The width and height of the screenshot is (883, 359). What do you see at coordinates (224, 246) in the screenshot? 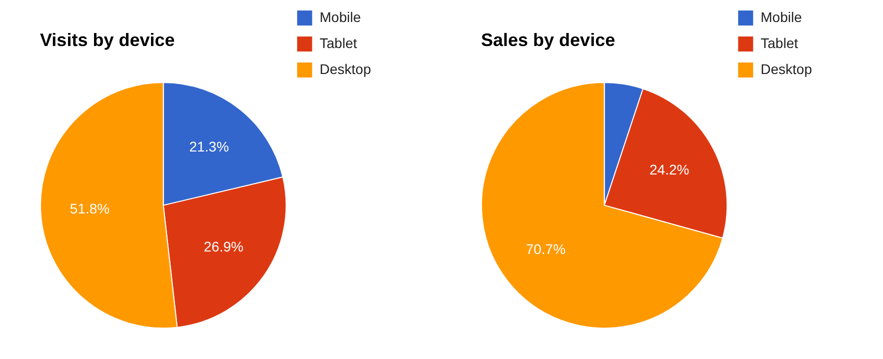
I see `data-label: 26.9%` at bounding box center [224, 246].